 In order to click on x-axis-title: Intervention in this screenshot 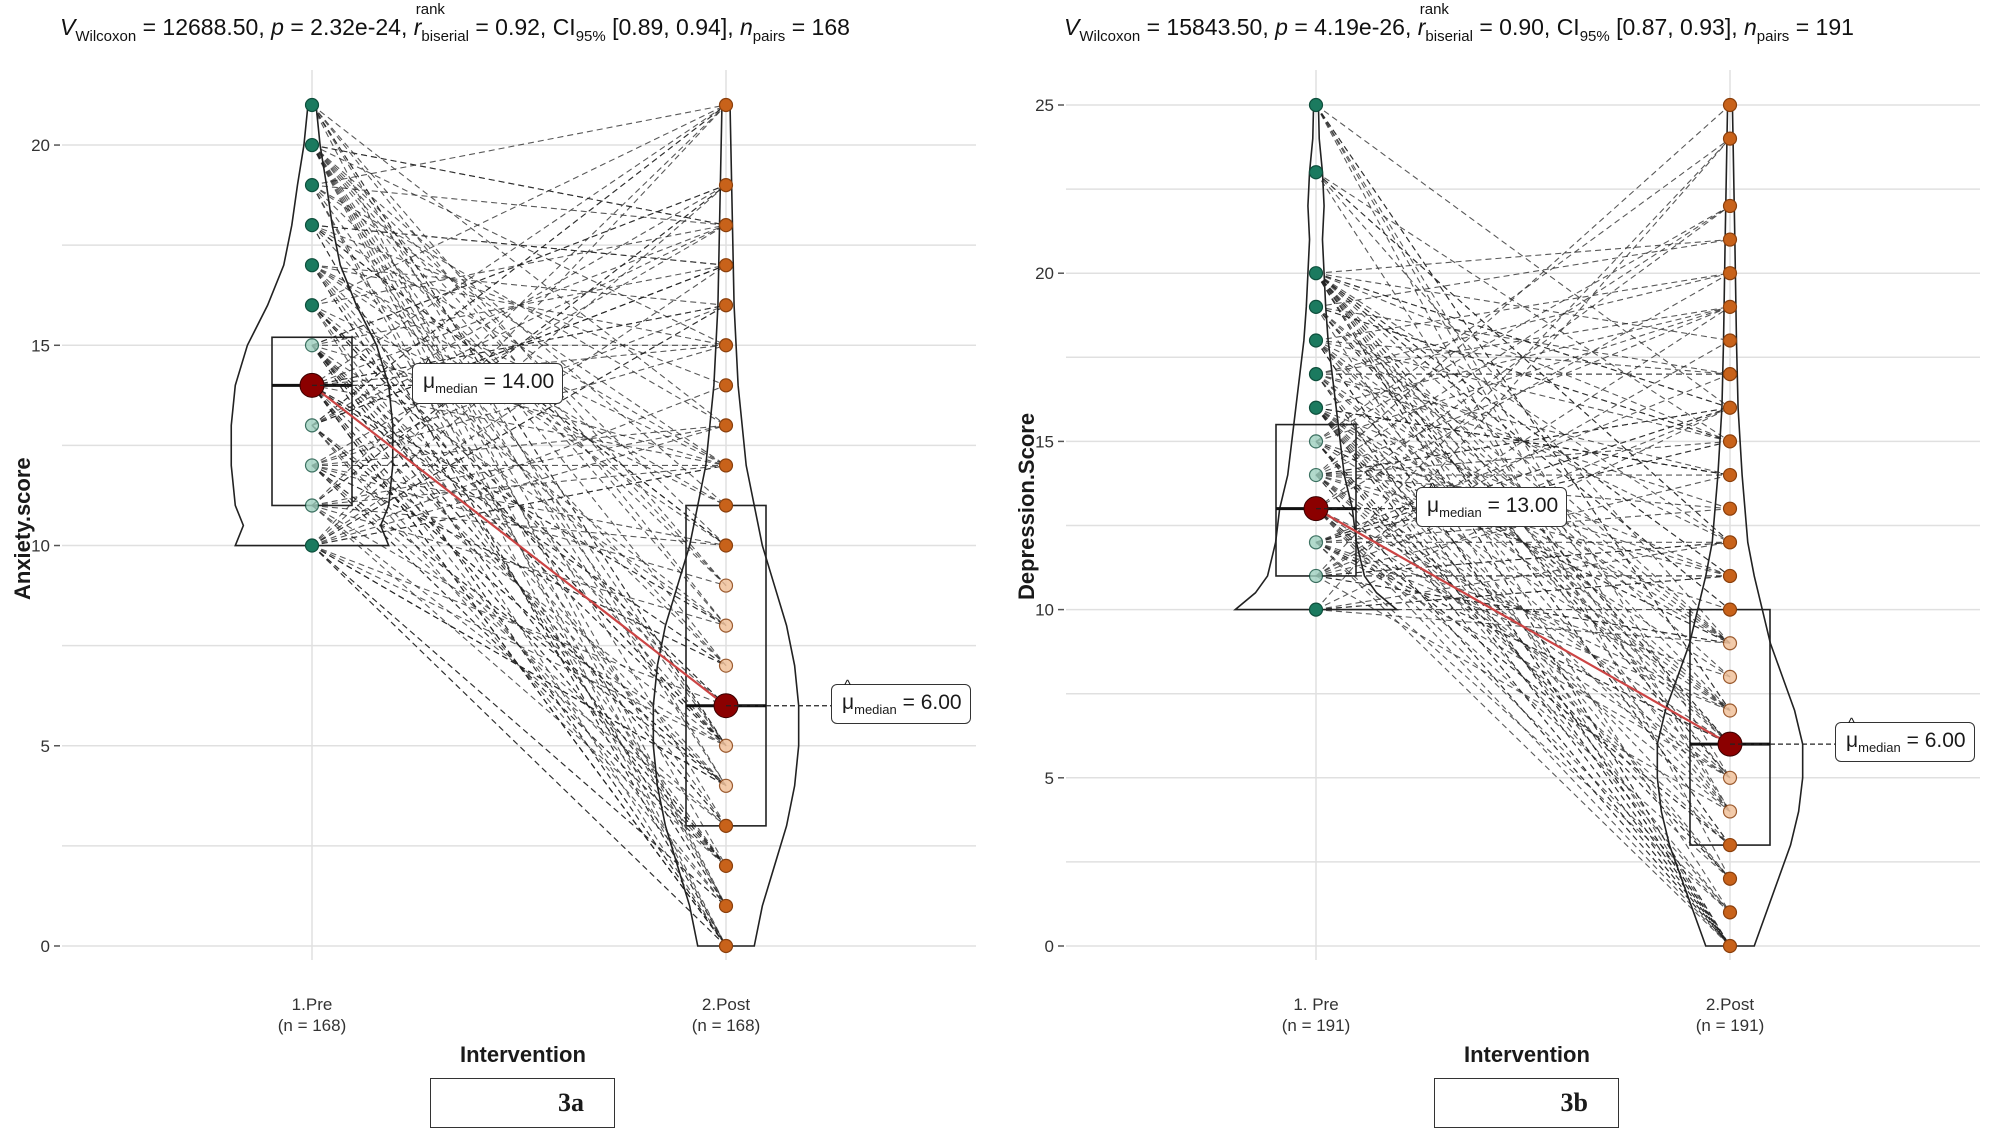, I will do `click(1527, 1054)`.